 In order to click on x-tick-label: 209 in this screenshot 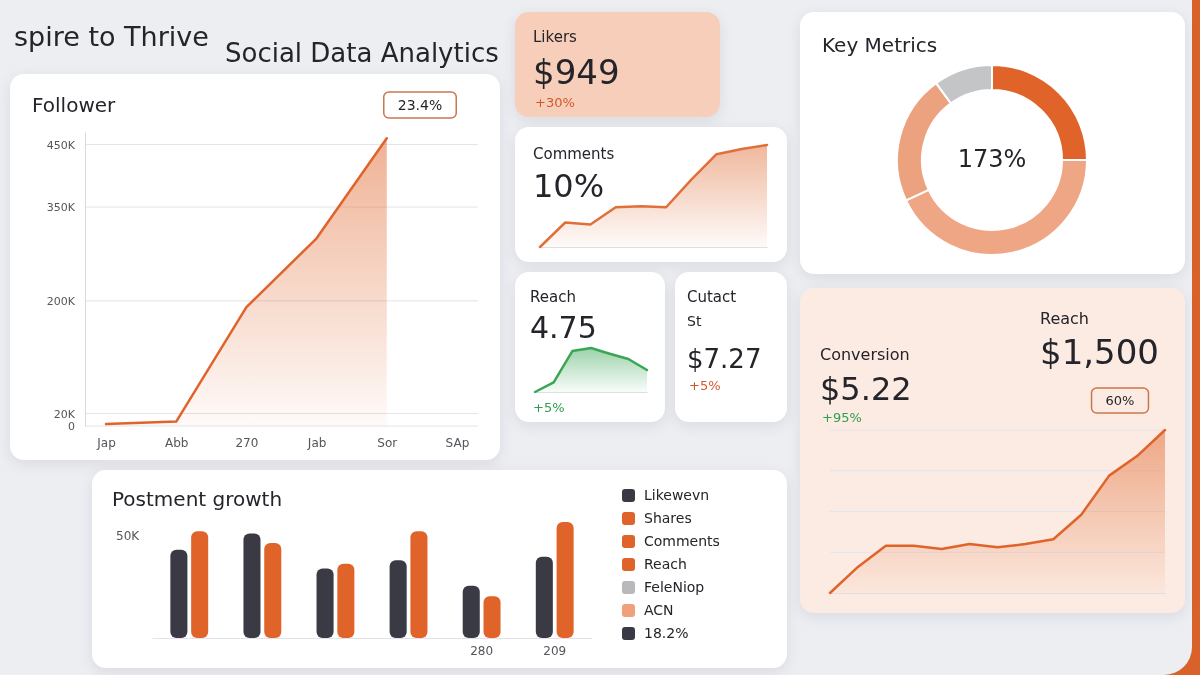, I will do `click(555, 650)`.